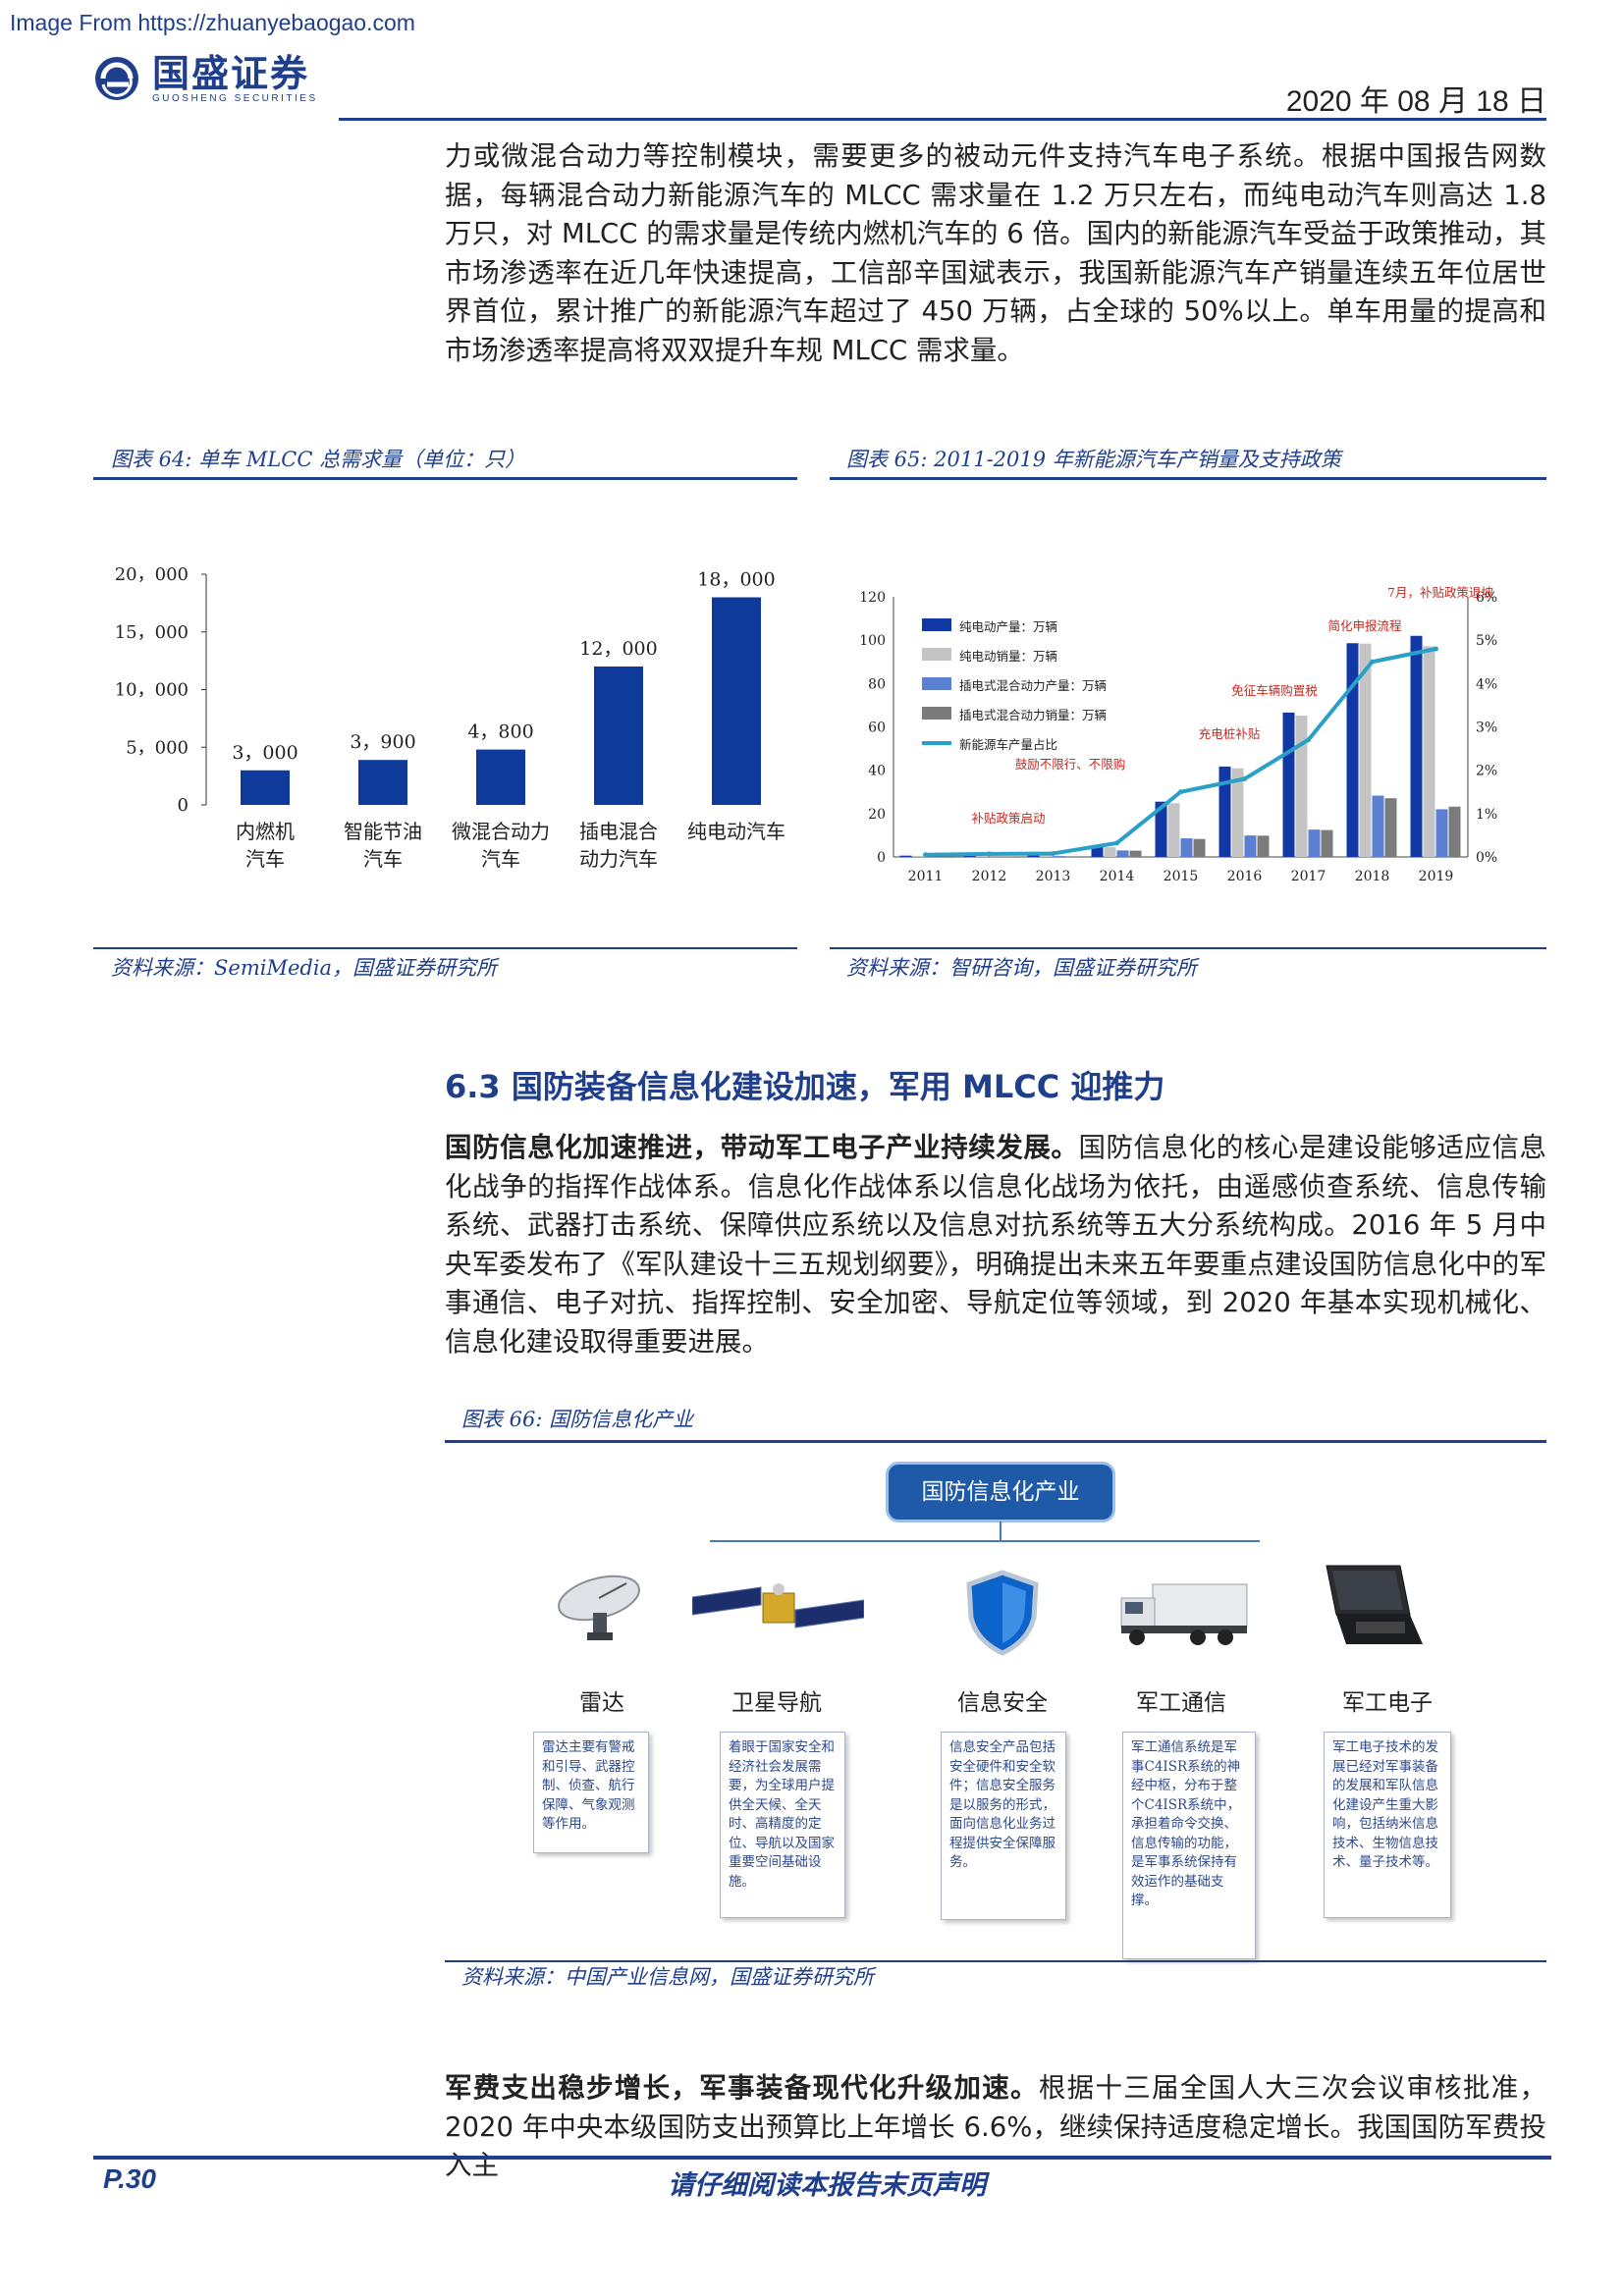 This screenshot has height=2296, width=1624. I want to click on figure-64-top-rule, so click(445, 478).